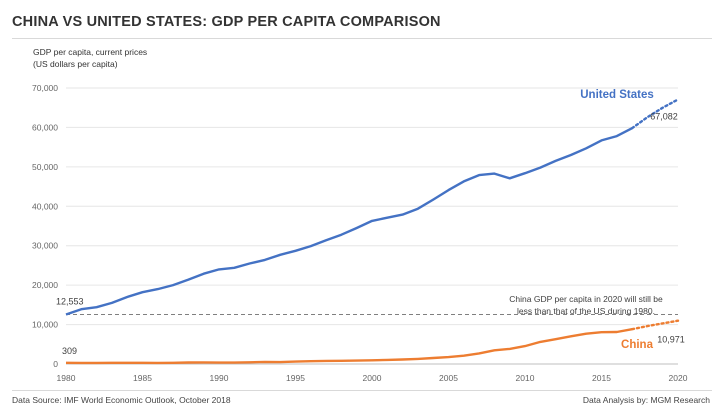 Image resolution: width=724 pixels, height=411 pixels. What do you see at coordinates (45, 206) in the screenshot?
I see `y-tick-label: 40,000` at bounding box center [45, 206].